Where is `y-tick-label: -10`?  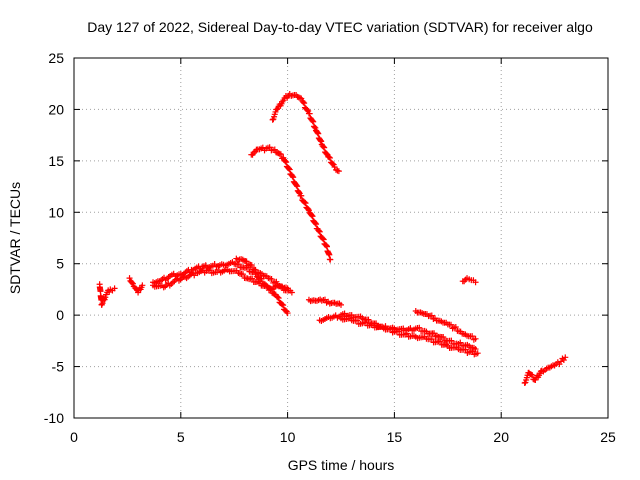
y-tick-label: -10 is located at coordinates (54, 418).